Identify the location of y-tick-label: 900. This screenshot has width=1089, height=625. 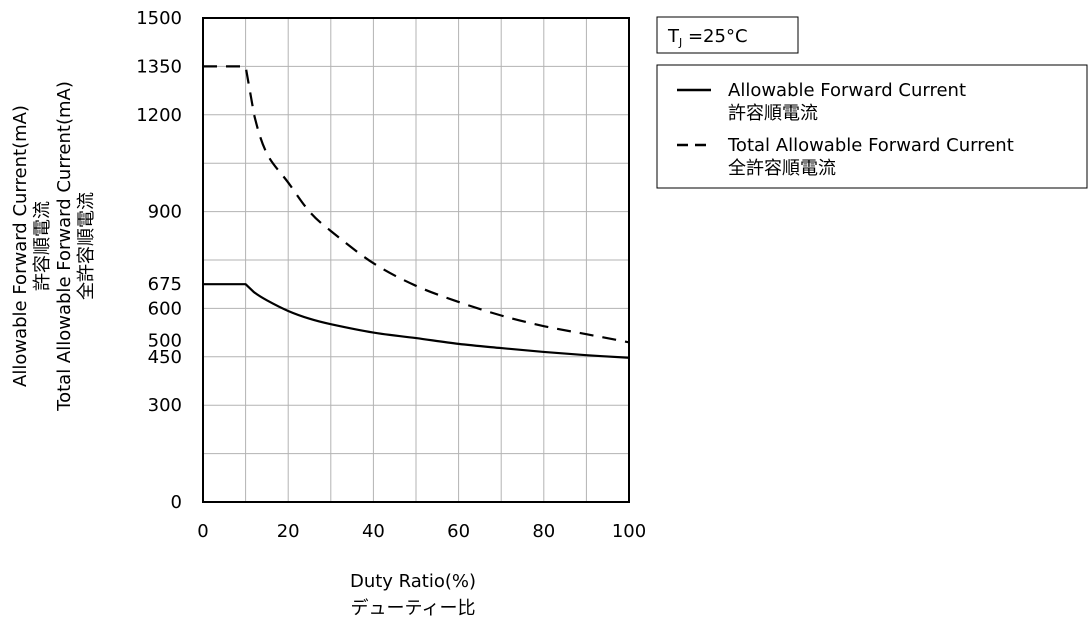
(165, 212).